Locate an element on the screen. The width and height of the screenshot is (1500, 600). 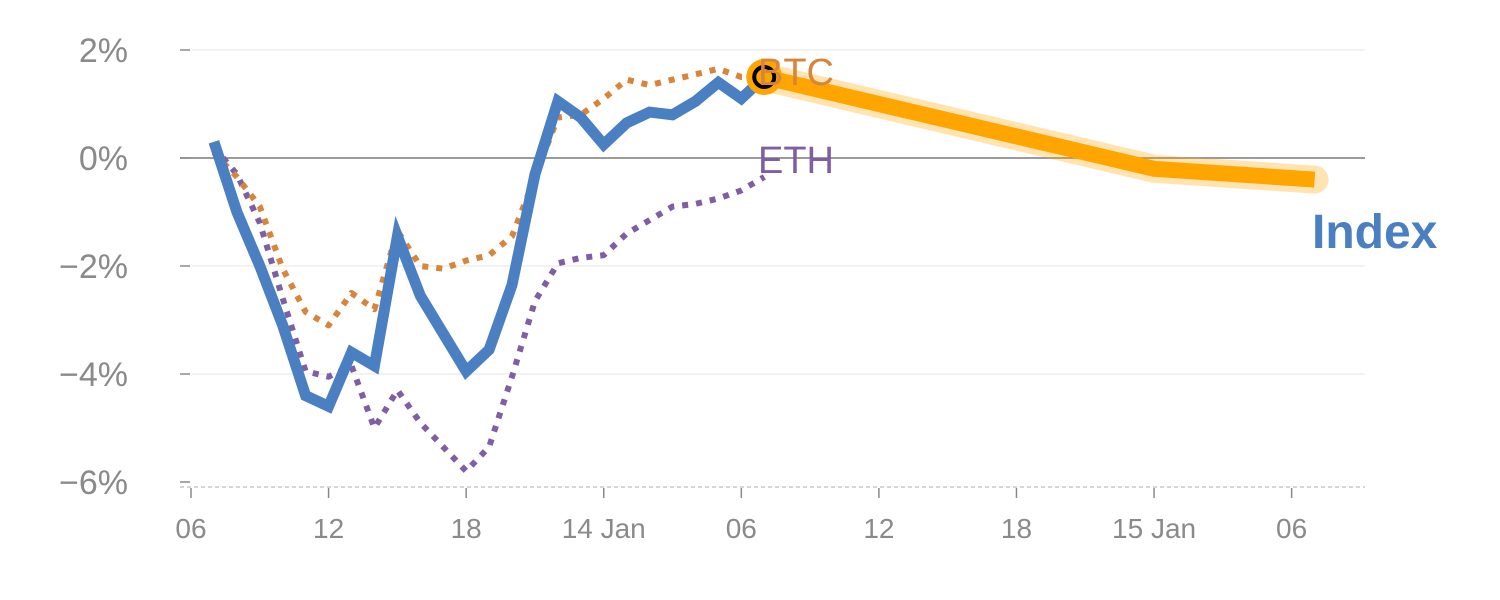
index-forecast-line is located at coordinates (1039, 128).